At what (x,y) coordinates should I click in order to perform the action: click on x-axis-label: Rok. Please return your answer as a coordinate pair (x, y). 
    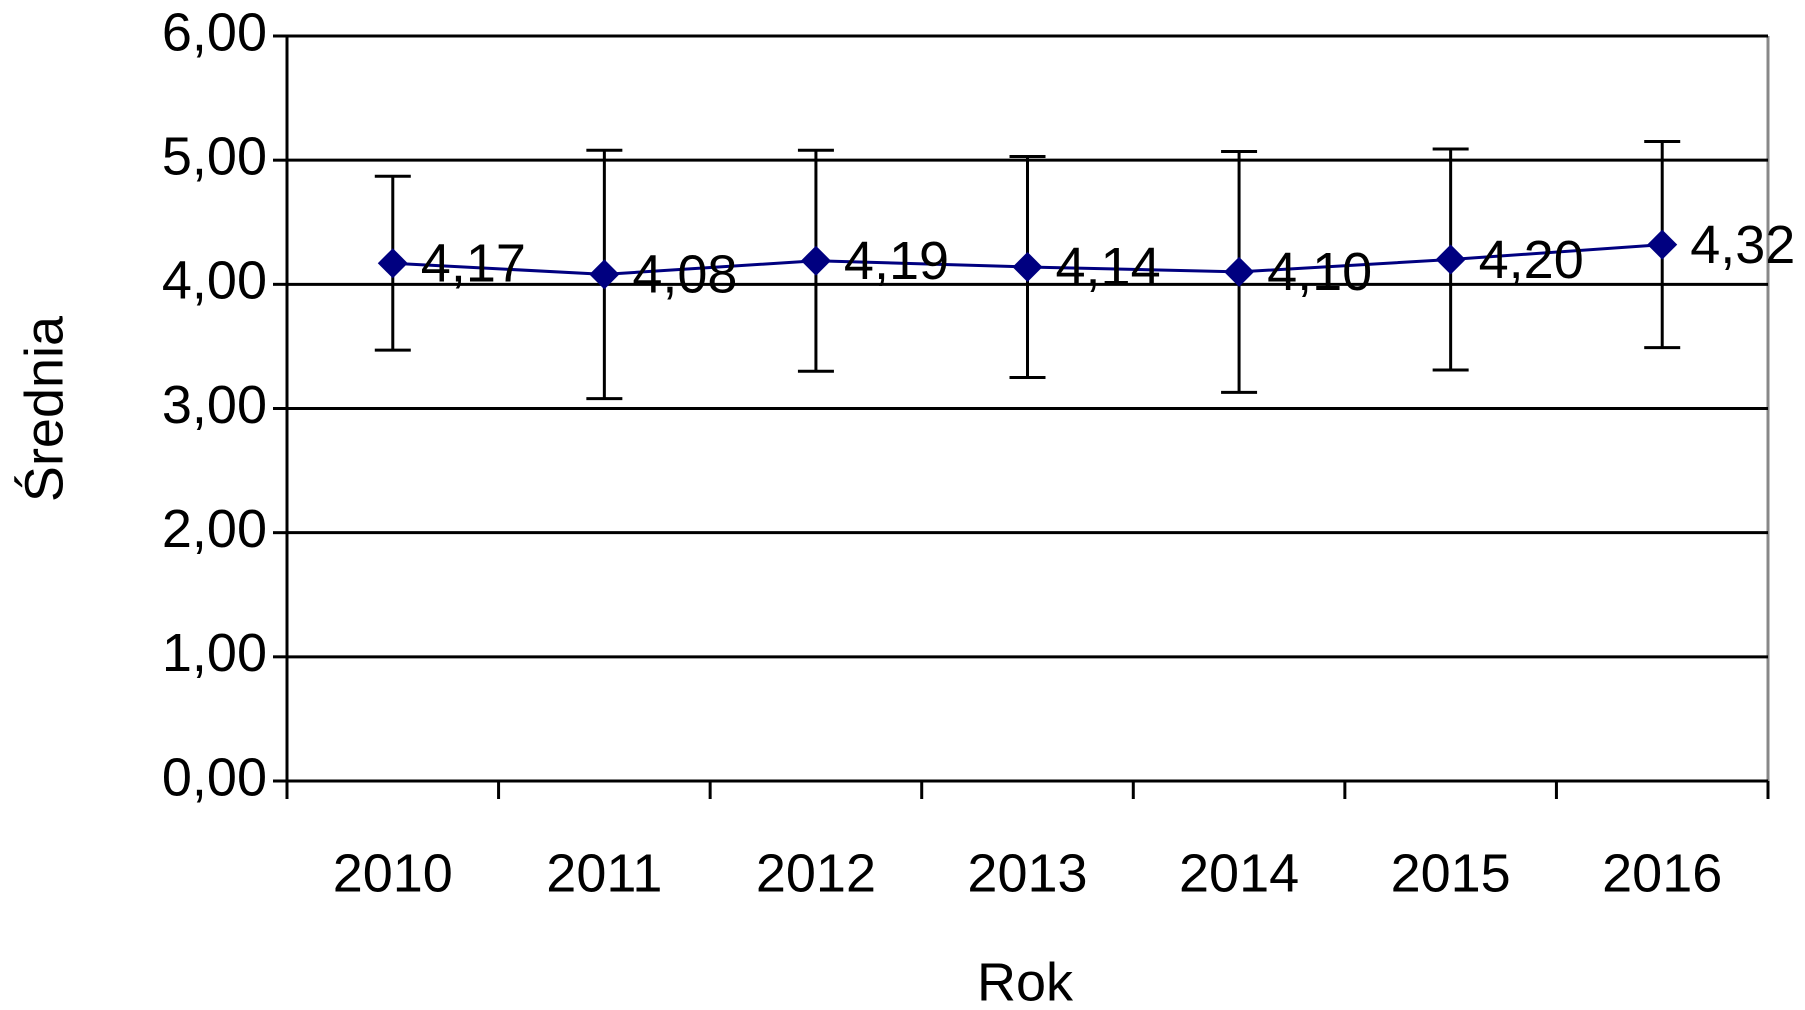
    Looking at the image, I should click on (1025, 981).